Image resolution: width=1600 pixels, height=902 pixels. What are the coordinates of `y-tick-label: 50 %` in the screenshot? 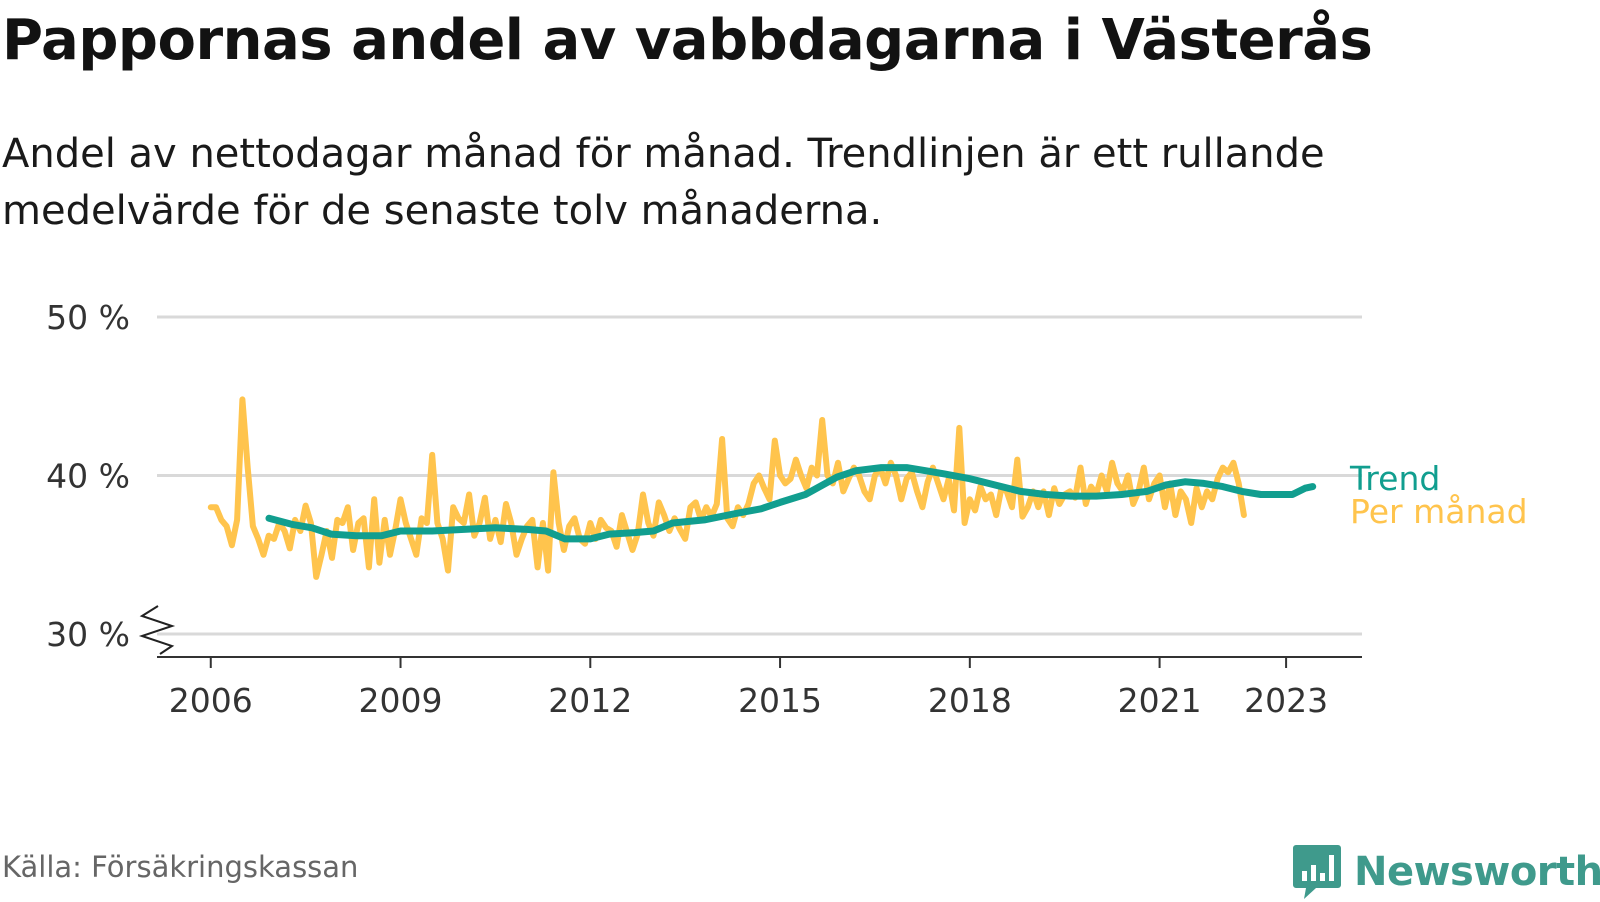 It's located at (88, 317).